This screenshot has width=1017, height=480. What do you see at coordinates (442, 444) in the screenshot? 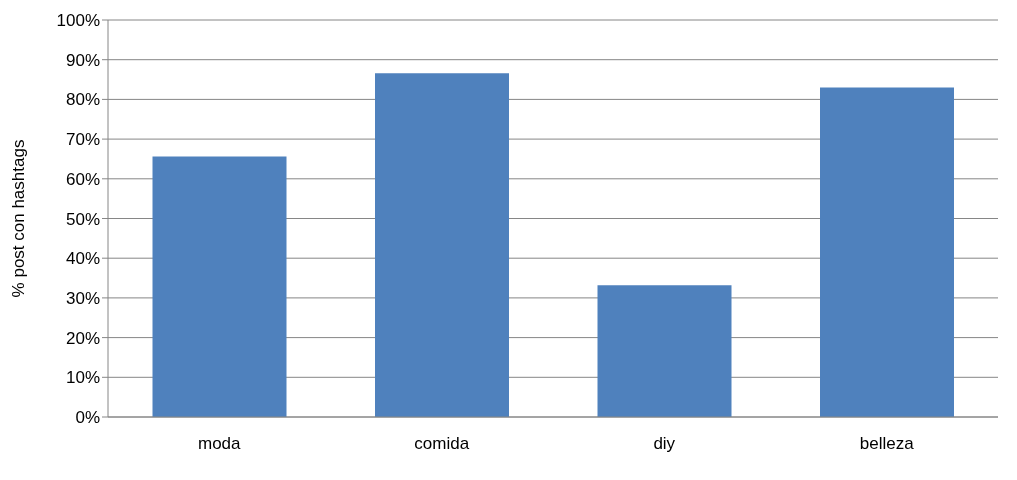
I see `x-tick-label: comida` at bounding box center [442, 444].